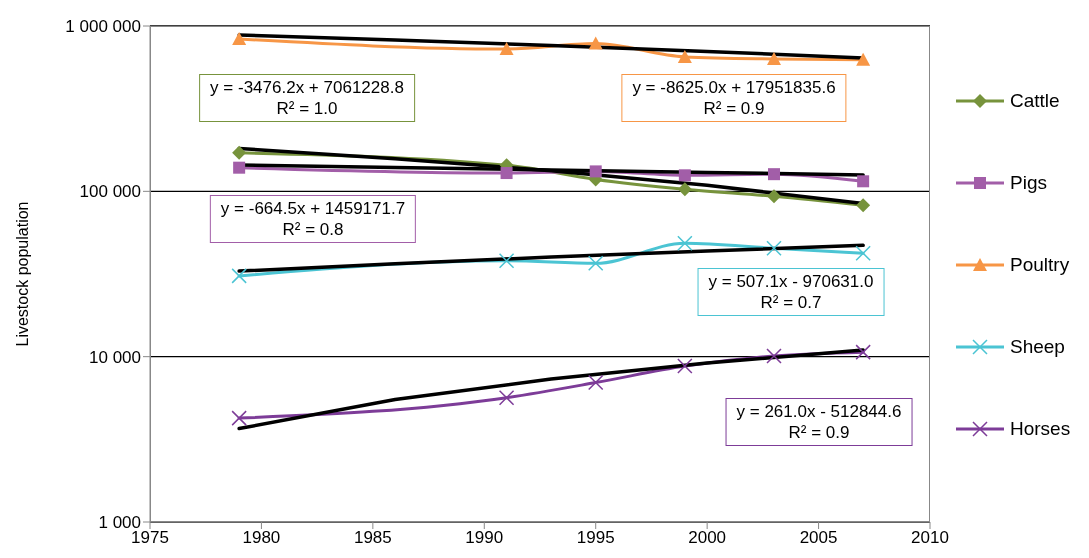 The width and height of the screenshot is (1089, 558). I want to click on x-tick-label: 1985, so click(372, 538).